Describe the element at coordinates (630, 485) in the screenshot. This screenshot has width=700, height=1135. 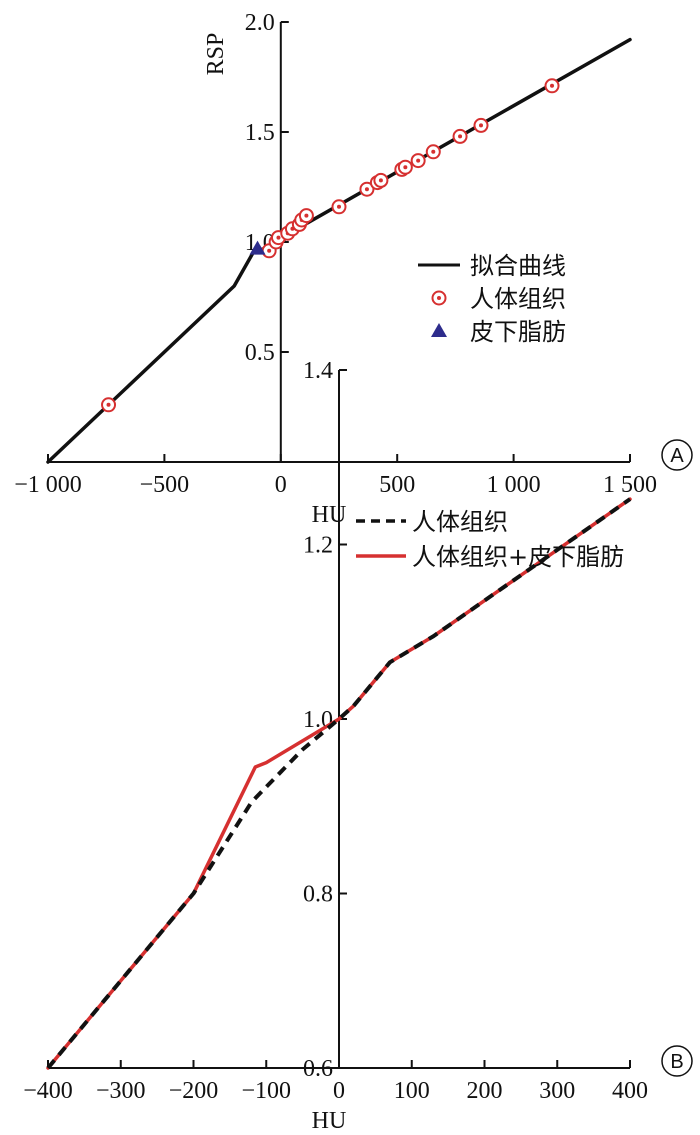
I see `x-tick-label: 1 500` at that location.